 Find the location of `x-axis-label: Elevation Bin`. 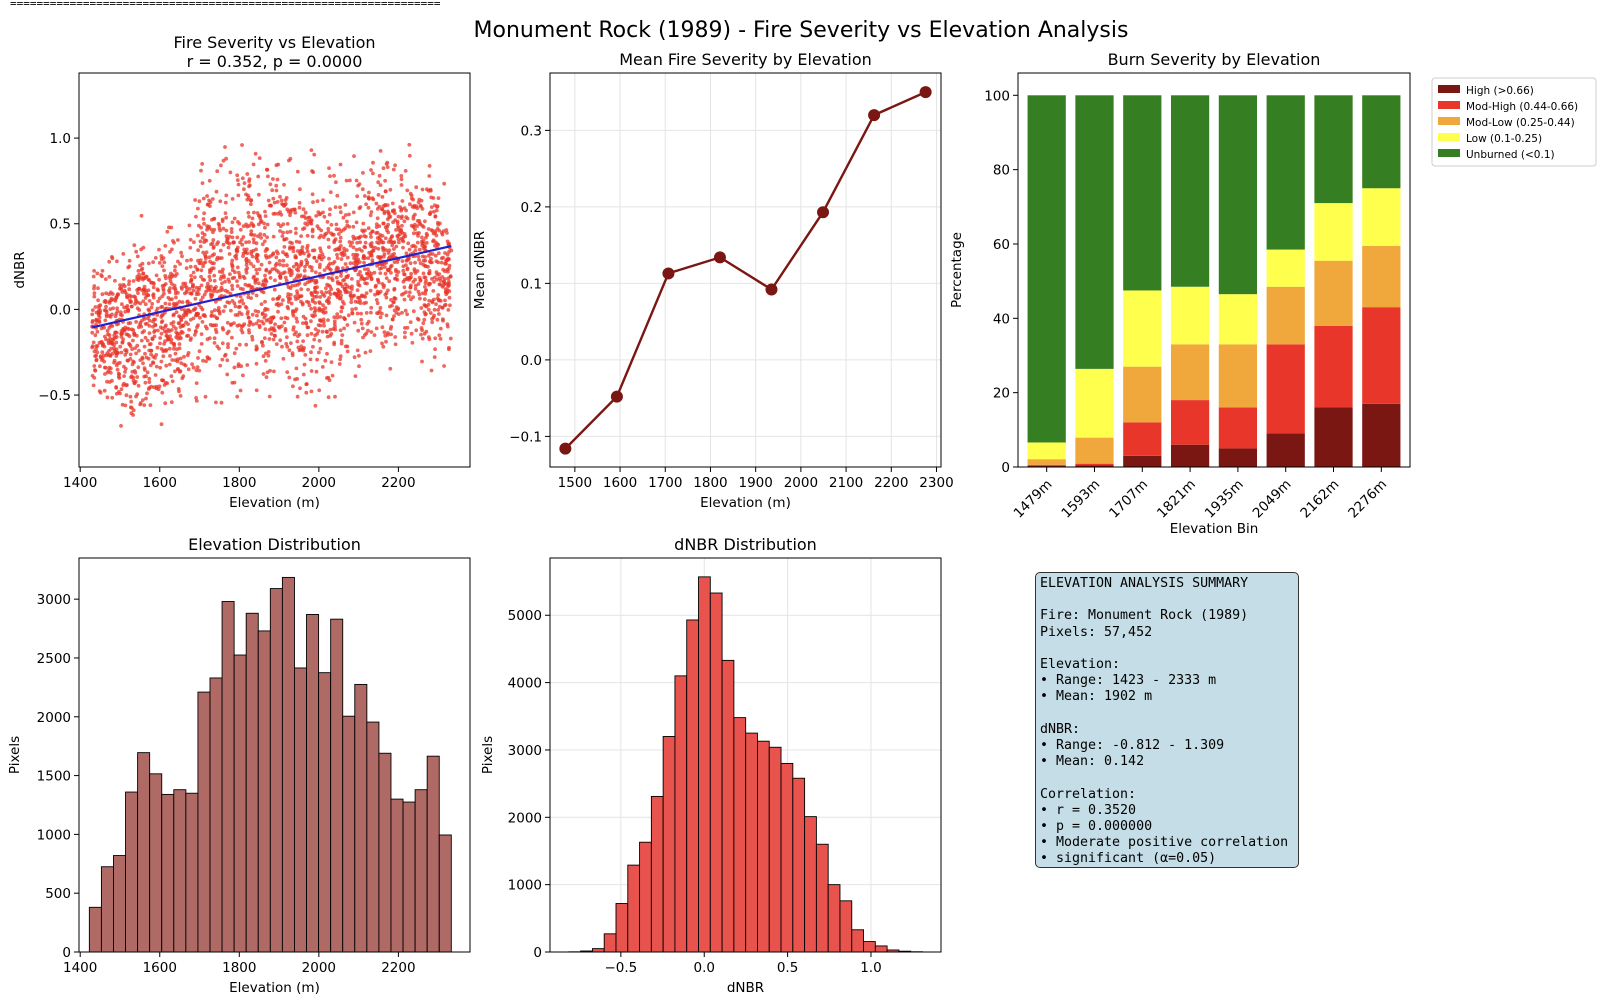

x-axis-label: Elevation Bin is located at coordinates (1214, 529).